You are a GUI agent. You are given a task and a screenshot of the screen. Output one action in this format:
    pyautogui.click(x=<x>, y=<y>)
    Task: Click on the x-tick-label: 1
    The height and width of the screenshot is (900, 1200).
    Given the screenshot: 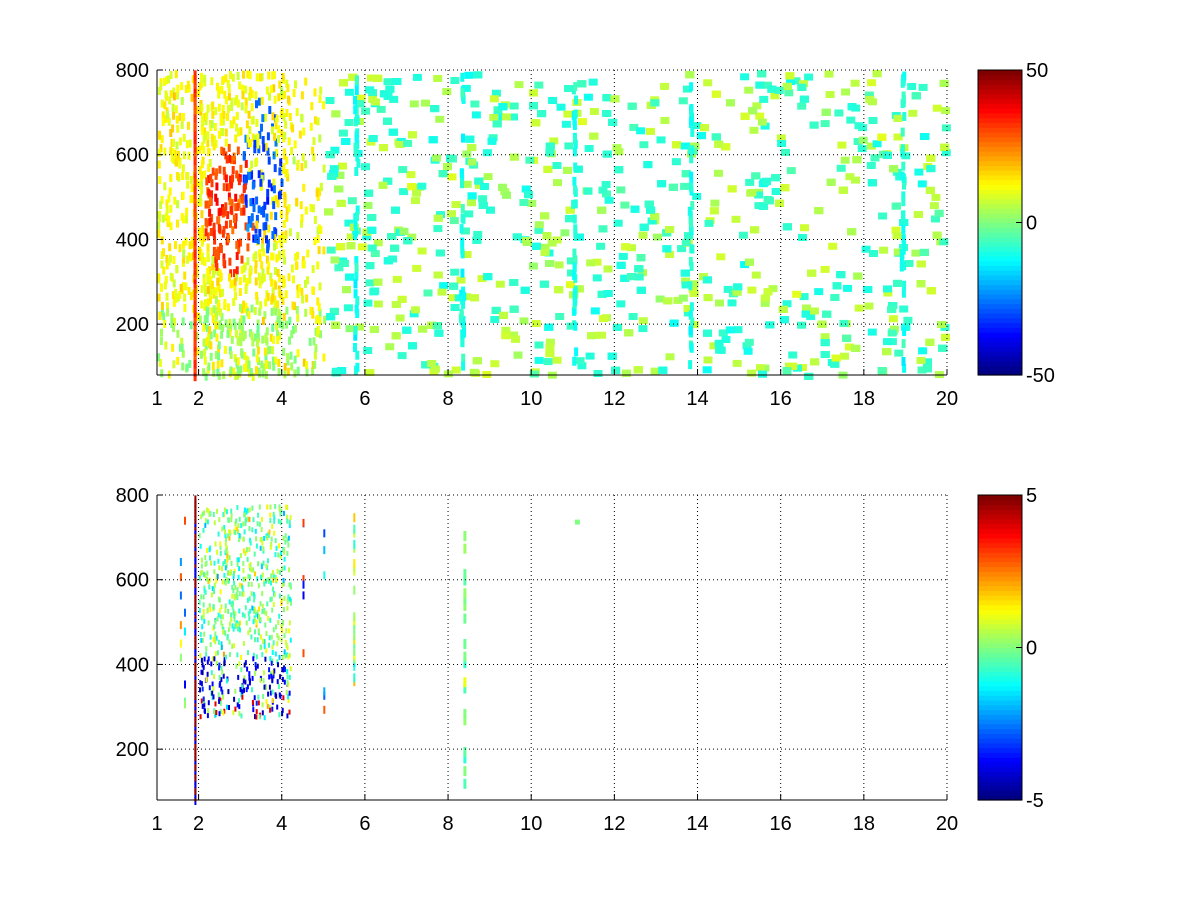 What is the action you would take?
    pyautogui.click(x=156, y=399)
    